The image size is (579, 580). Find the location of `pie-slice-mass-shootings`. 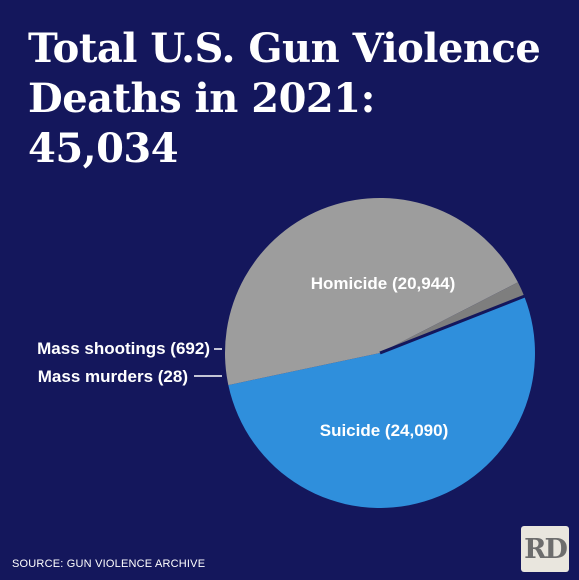

pie-slice-mass-shootings is located at coordinates (452, 317).